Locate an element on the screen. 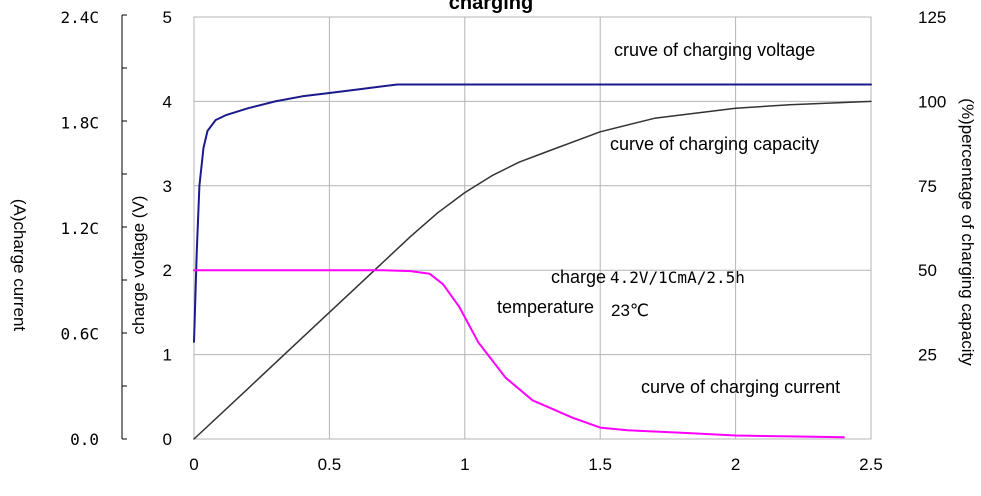 This screenshot has width=981, height=496. voltage-tick-label: 5 is located at coordinates (167, 17).